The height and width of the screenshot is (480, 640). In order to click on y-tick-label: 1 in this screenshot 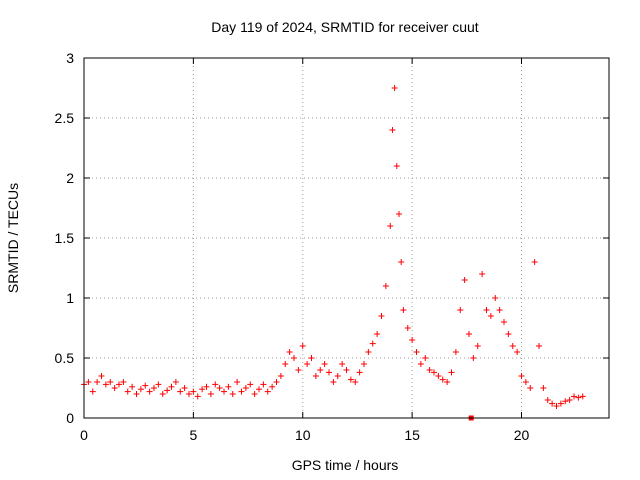, I will do `click(70, 298)`.